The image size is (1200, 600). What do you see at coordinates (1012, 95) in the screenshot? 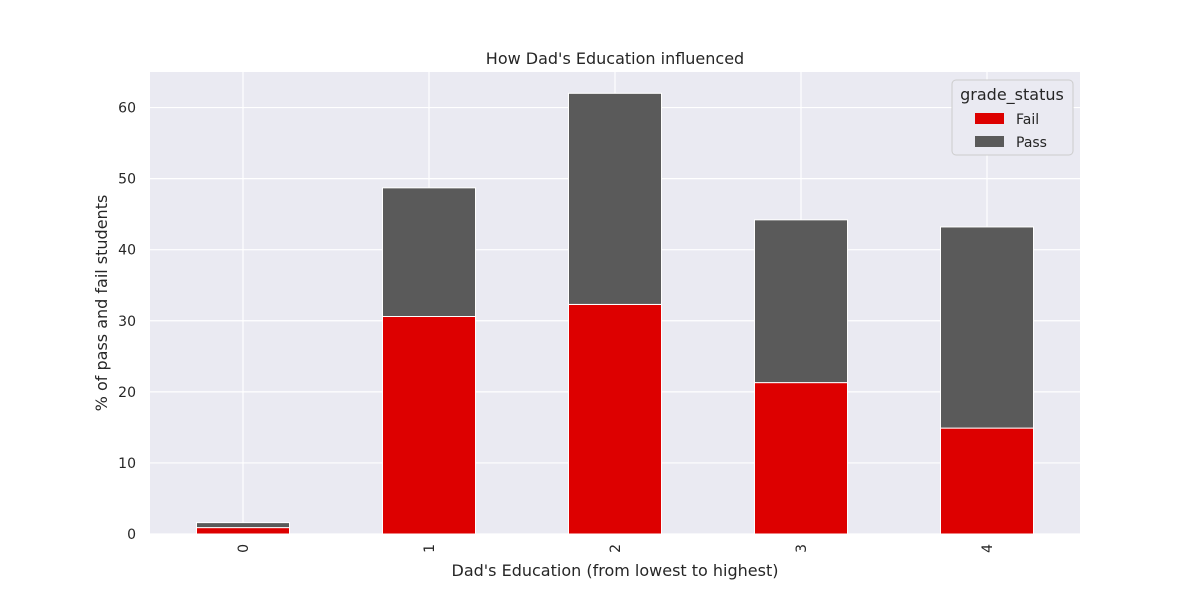
I see `legend-title: grade_status` at bounding box center [1012, 95].